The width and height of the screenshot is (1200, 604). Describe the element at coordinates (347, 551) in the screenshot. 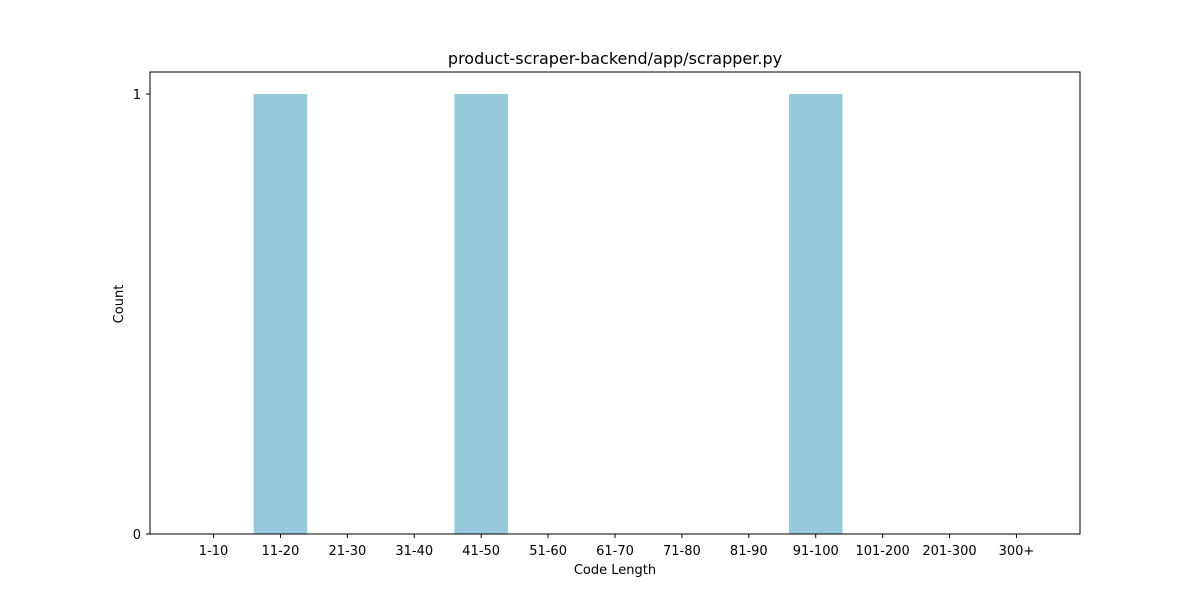

I see `x-tick-label: 21-30` at that location.